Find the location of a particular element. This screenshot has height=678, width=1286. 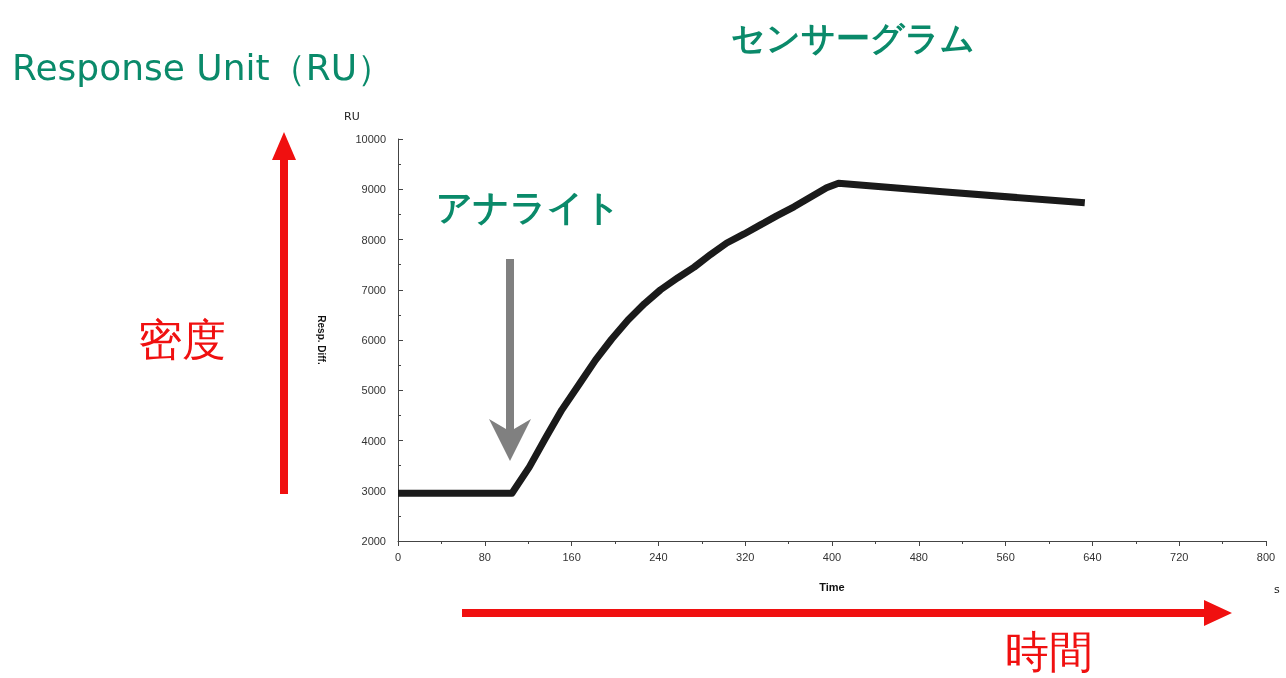

y-tick-label: 7000 is located at coordinates (373, 289).